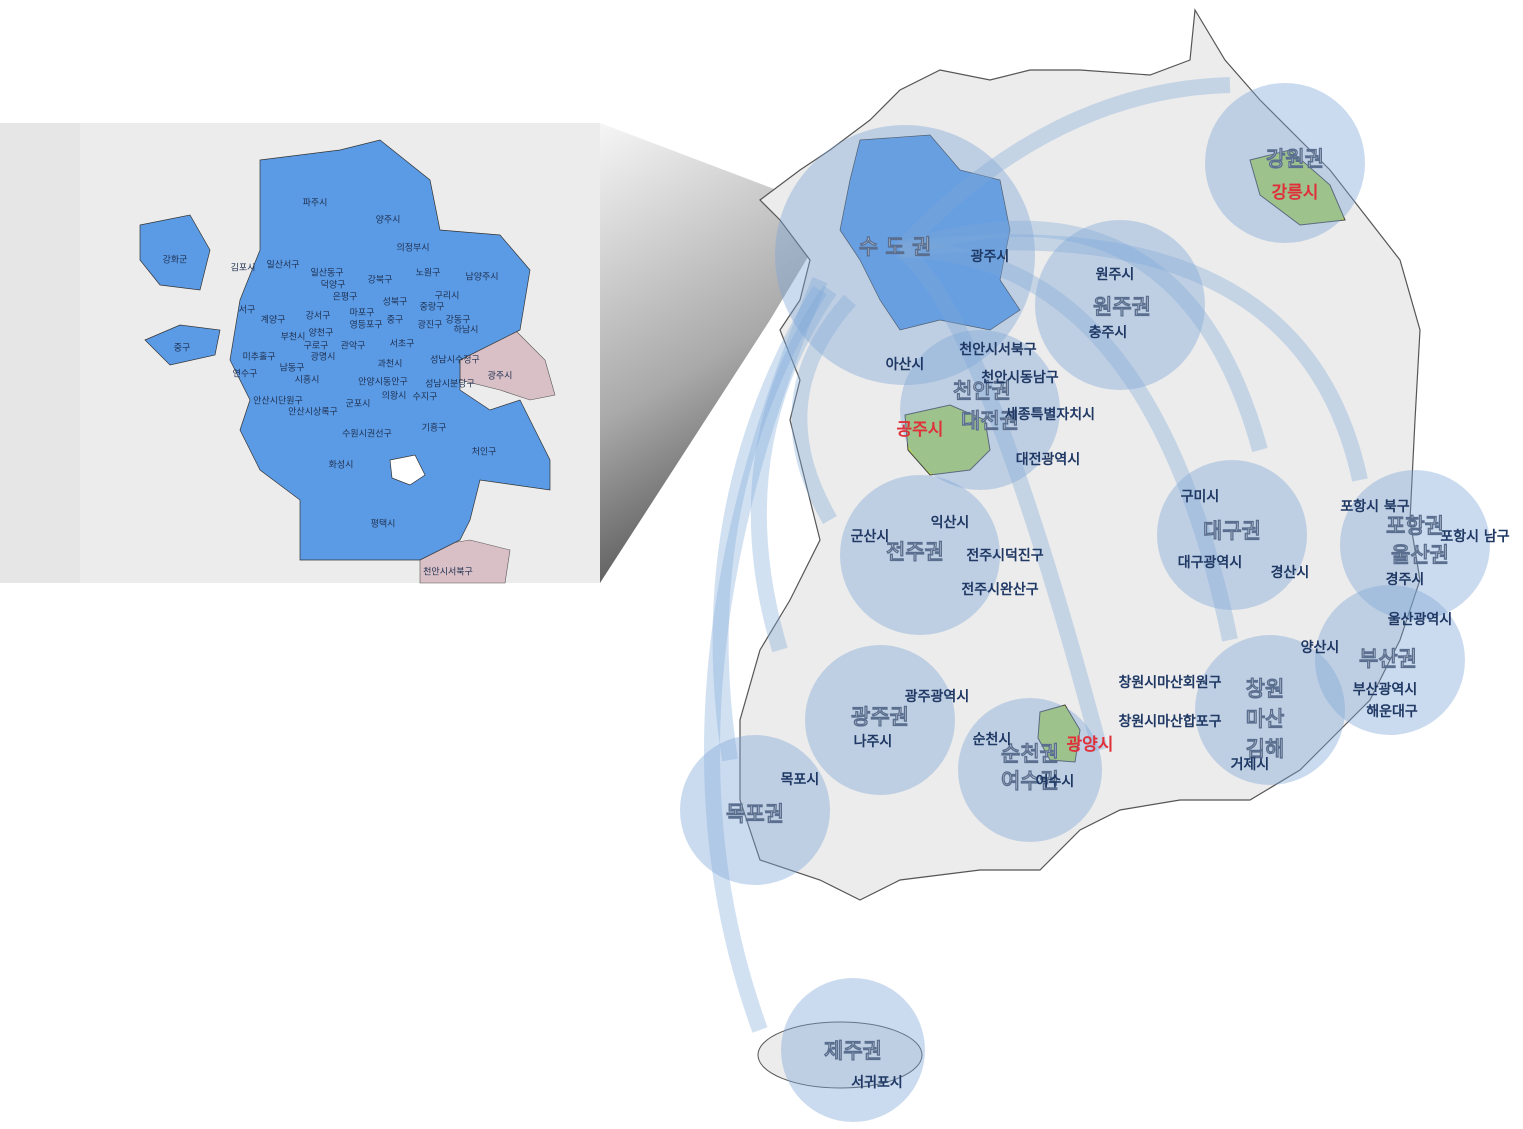 This screenshot has height=1129, width=1523. Describe the element at coordinates (1415, 526) in the screenshot. I see `region-label: 포항권` at that location.